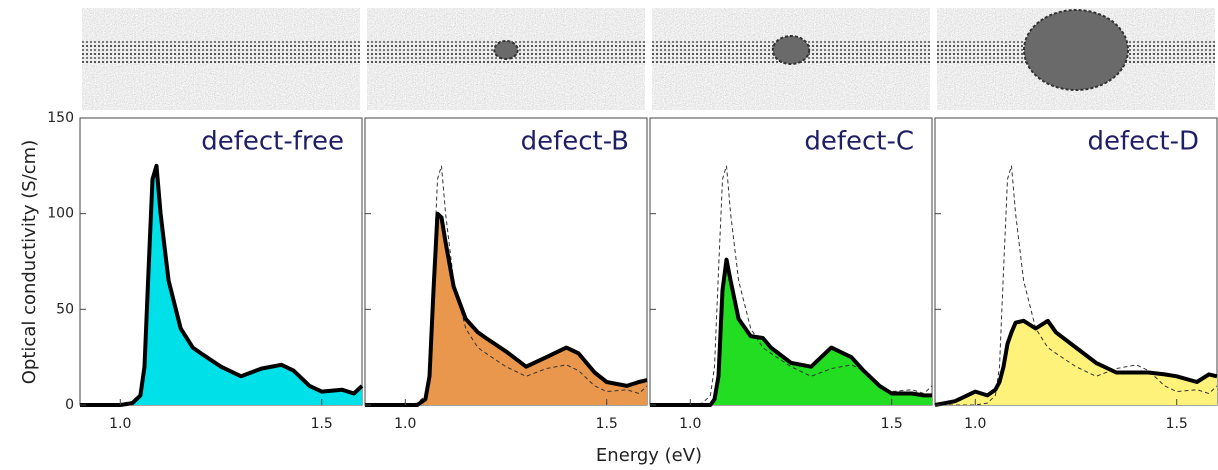 Image resolution: width=1218 pixels, height=470 pixels. Describe the element at coordinates (65, 309) in the screenshot. I see `y-tick-label: 50` at that location.